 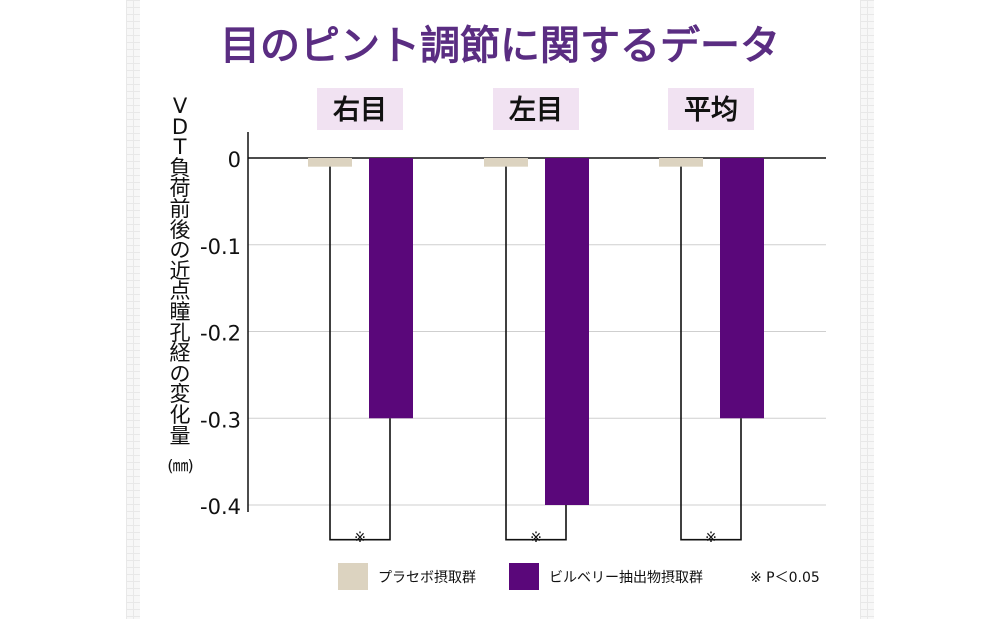 What do you see at coordinates (180, 466) in the screenshot?
I see `y-axis-unit: (㎜)` at bounding box center [180, 466].